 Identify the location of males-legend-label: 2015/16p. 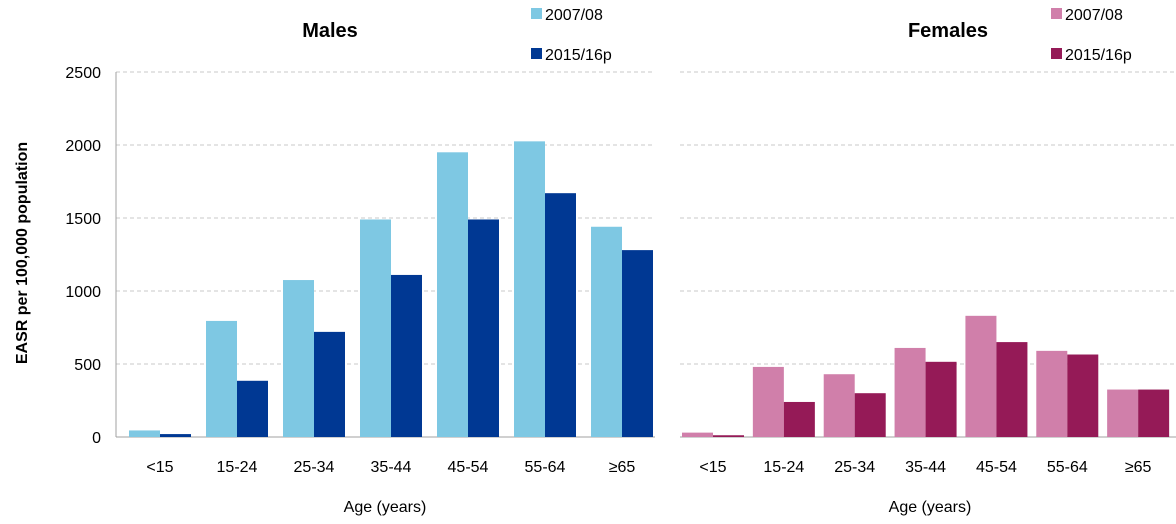
(578, 55).